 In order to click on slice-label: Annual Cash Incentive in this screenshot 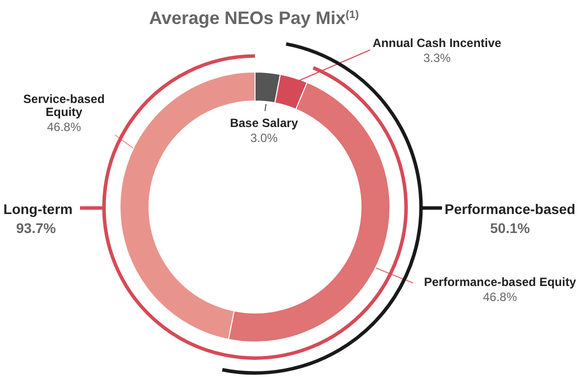, I will do `click(437, 43)`.